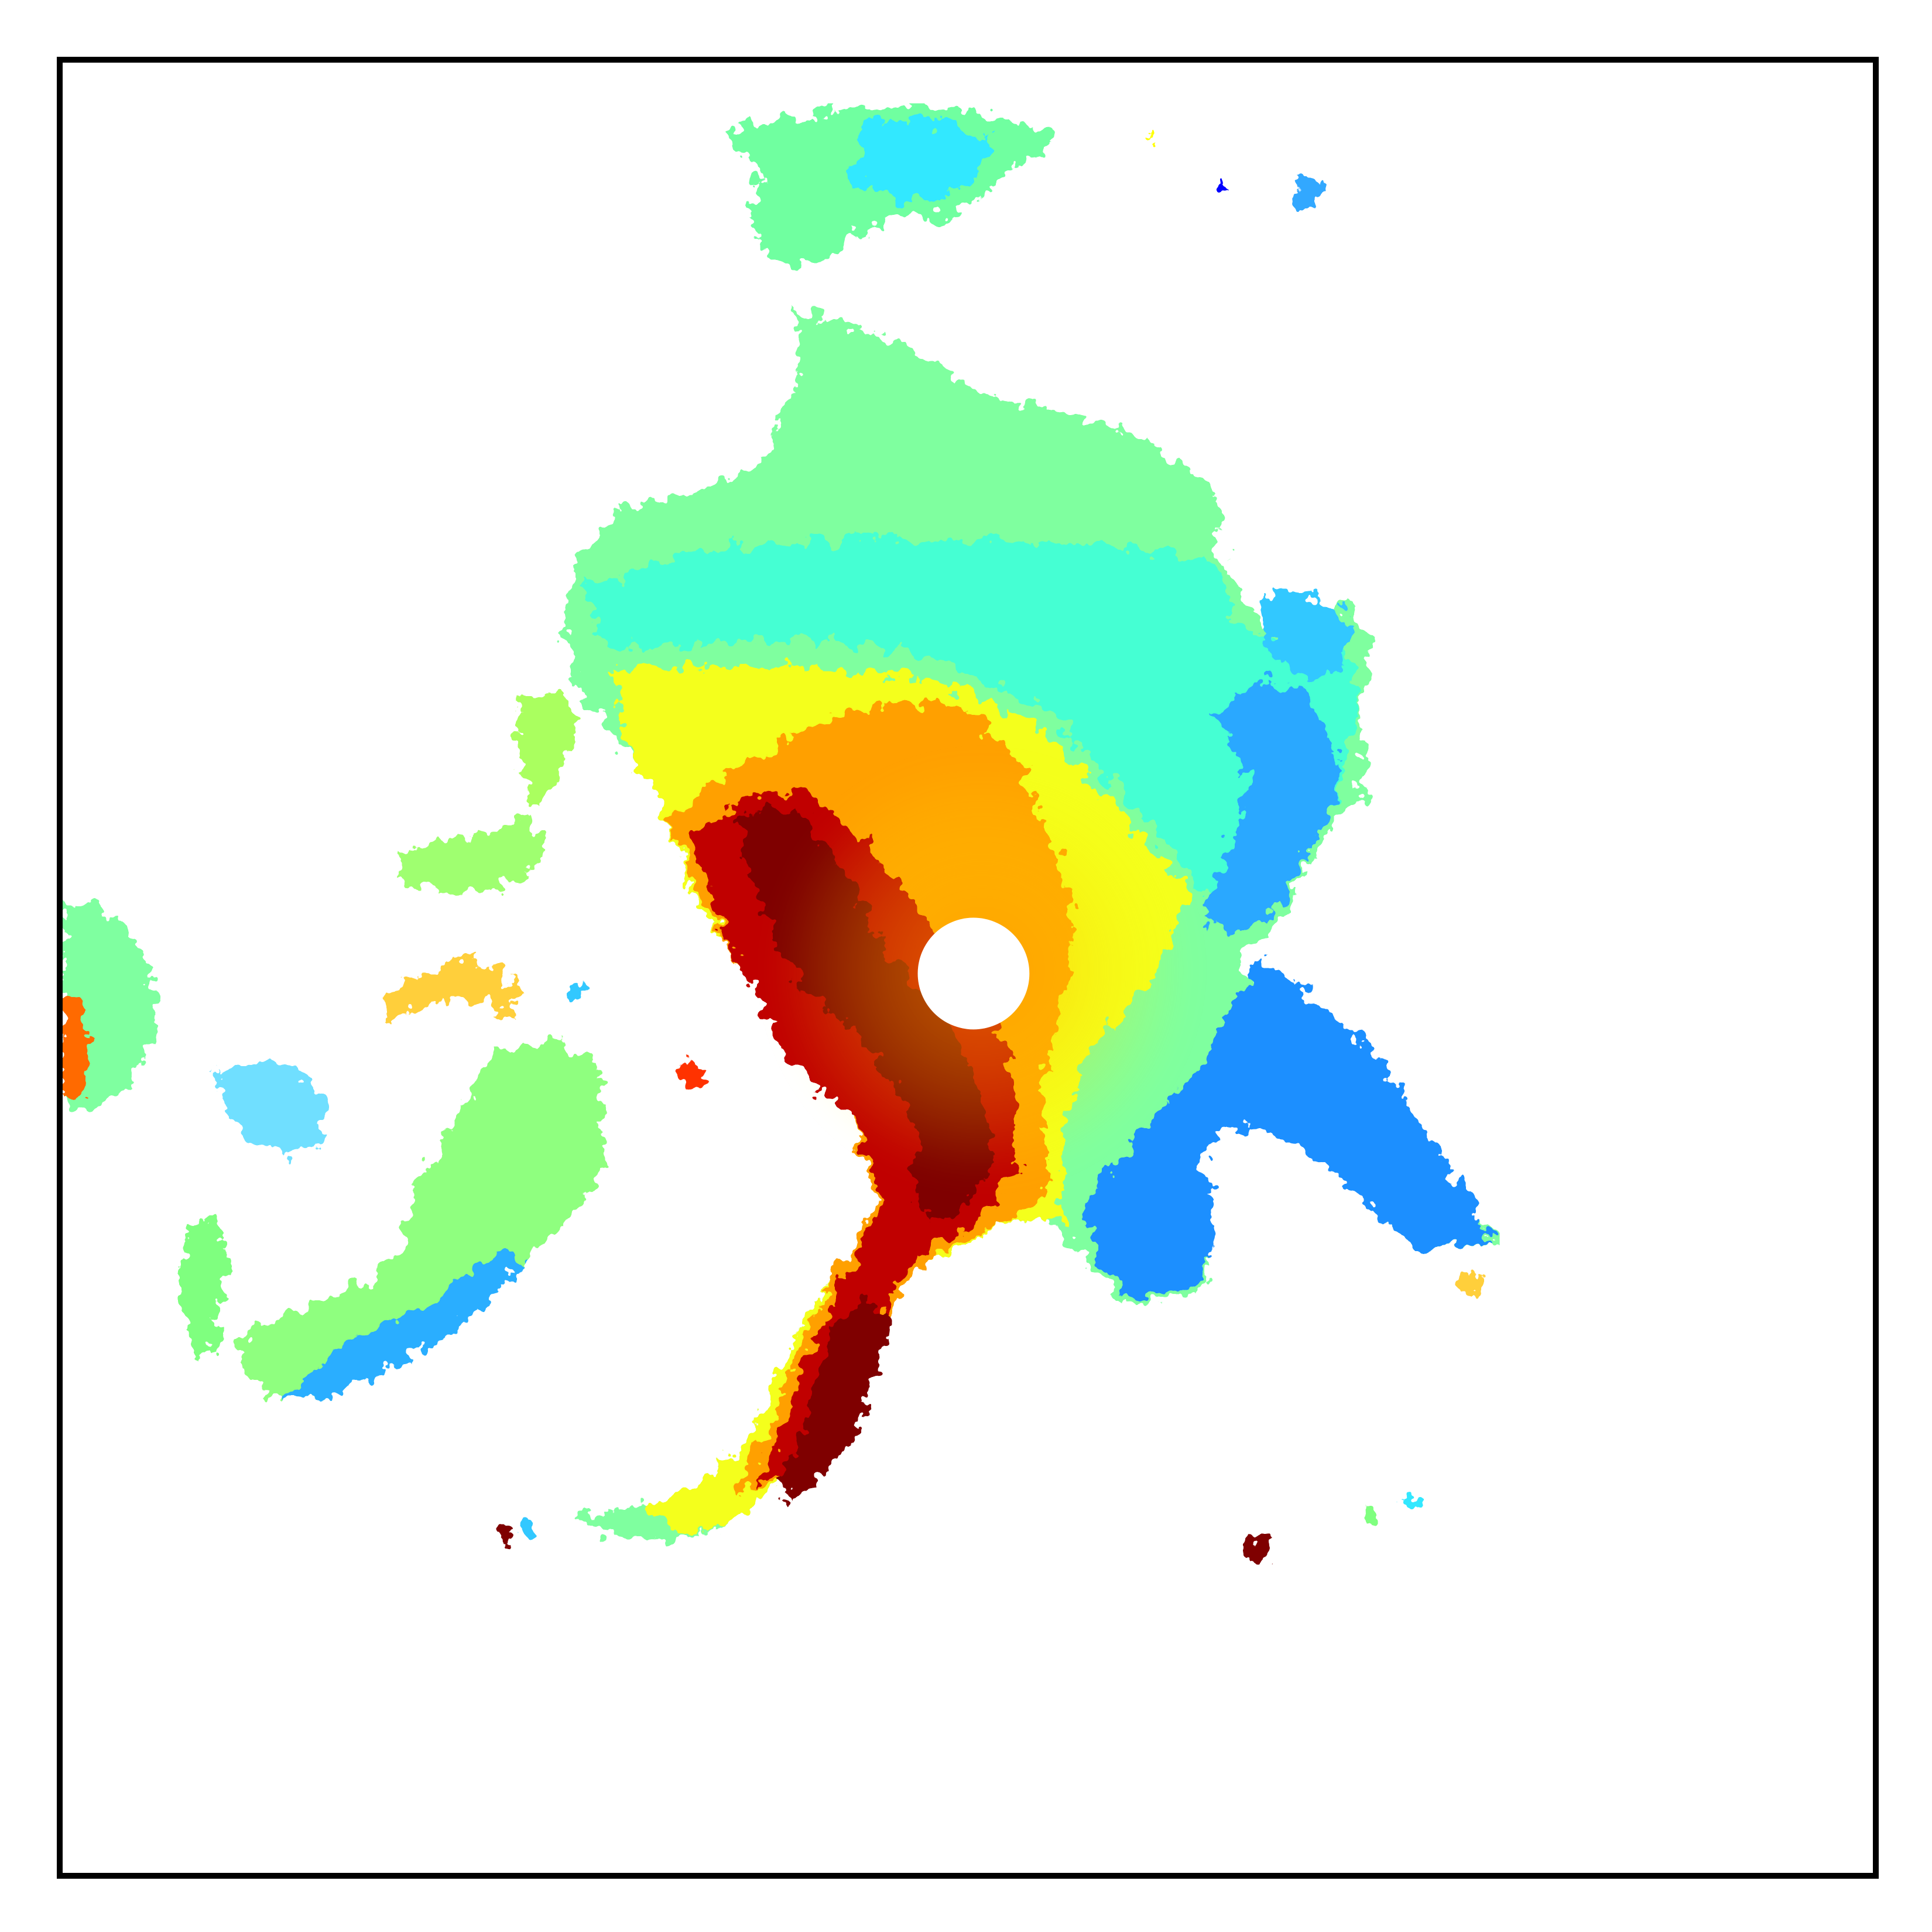 The image size is (1932, 1932). Describe the element at coordinates (1290, 1130) in the screenshot. I see `eurasian-margin-blue` at that location.